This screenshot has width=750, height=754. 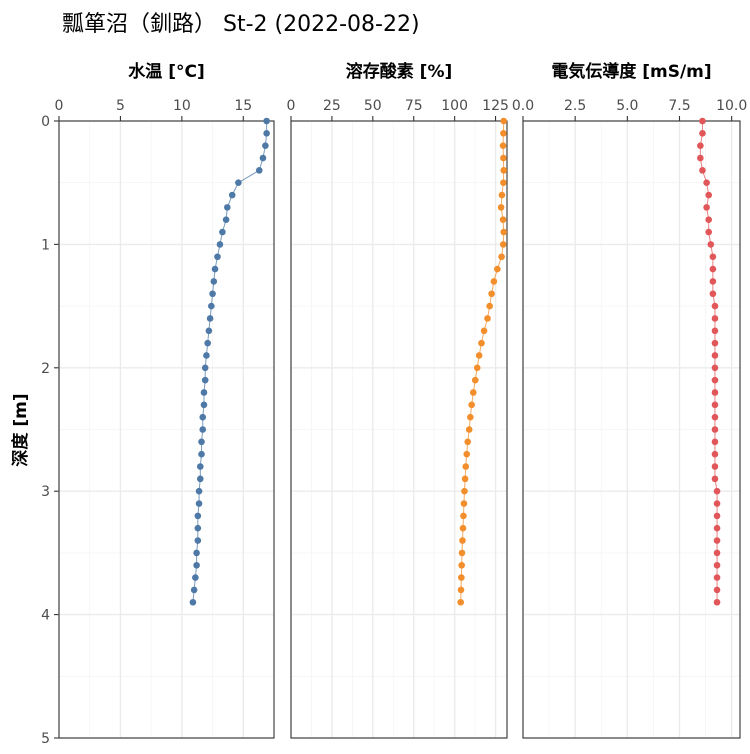 I want to click on x-tick-label: 7.5, so click(x=679, y=106).